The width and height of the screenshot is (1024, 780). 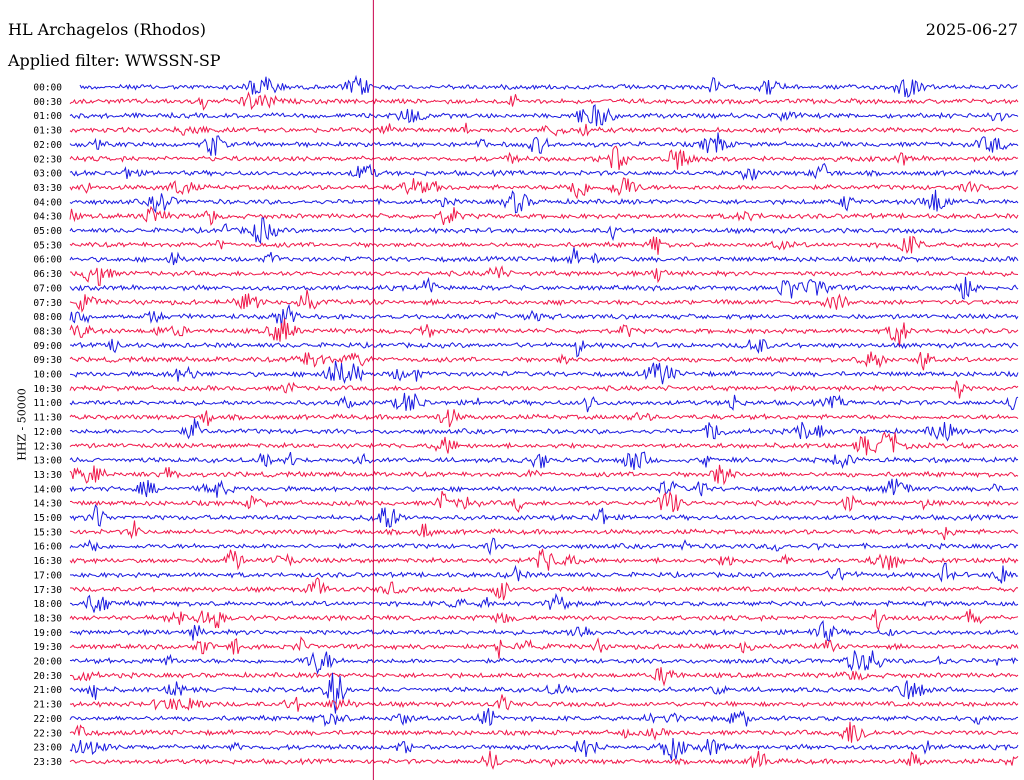 I want to click on row-time-label: 19:00, so click(x=47, y=633).